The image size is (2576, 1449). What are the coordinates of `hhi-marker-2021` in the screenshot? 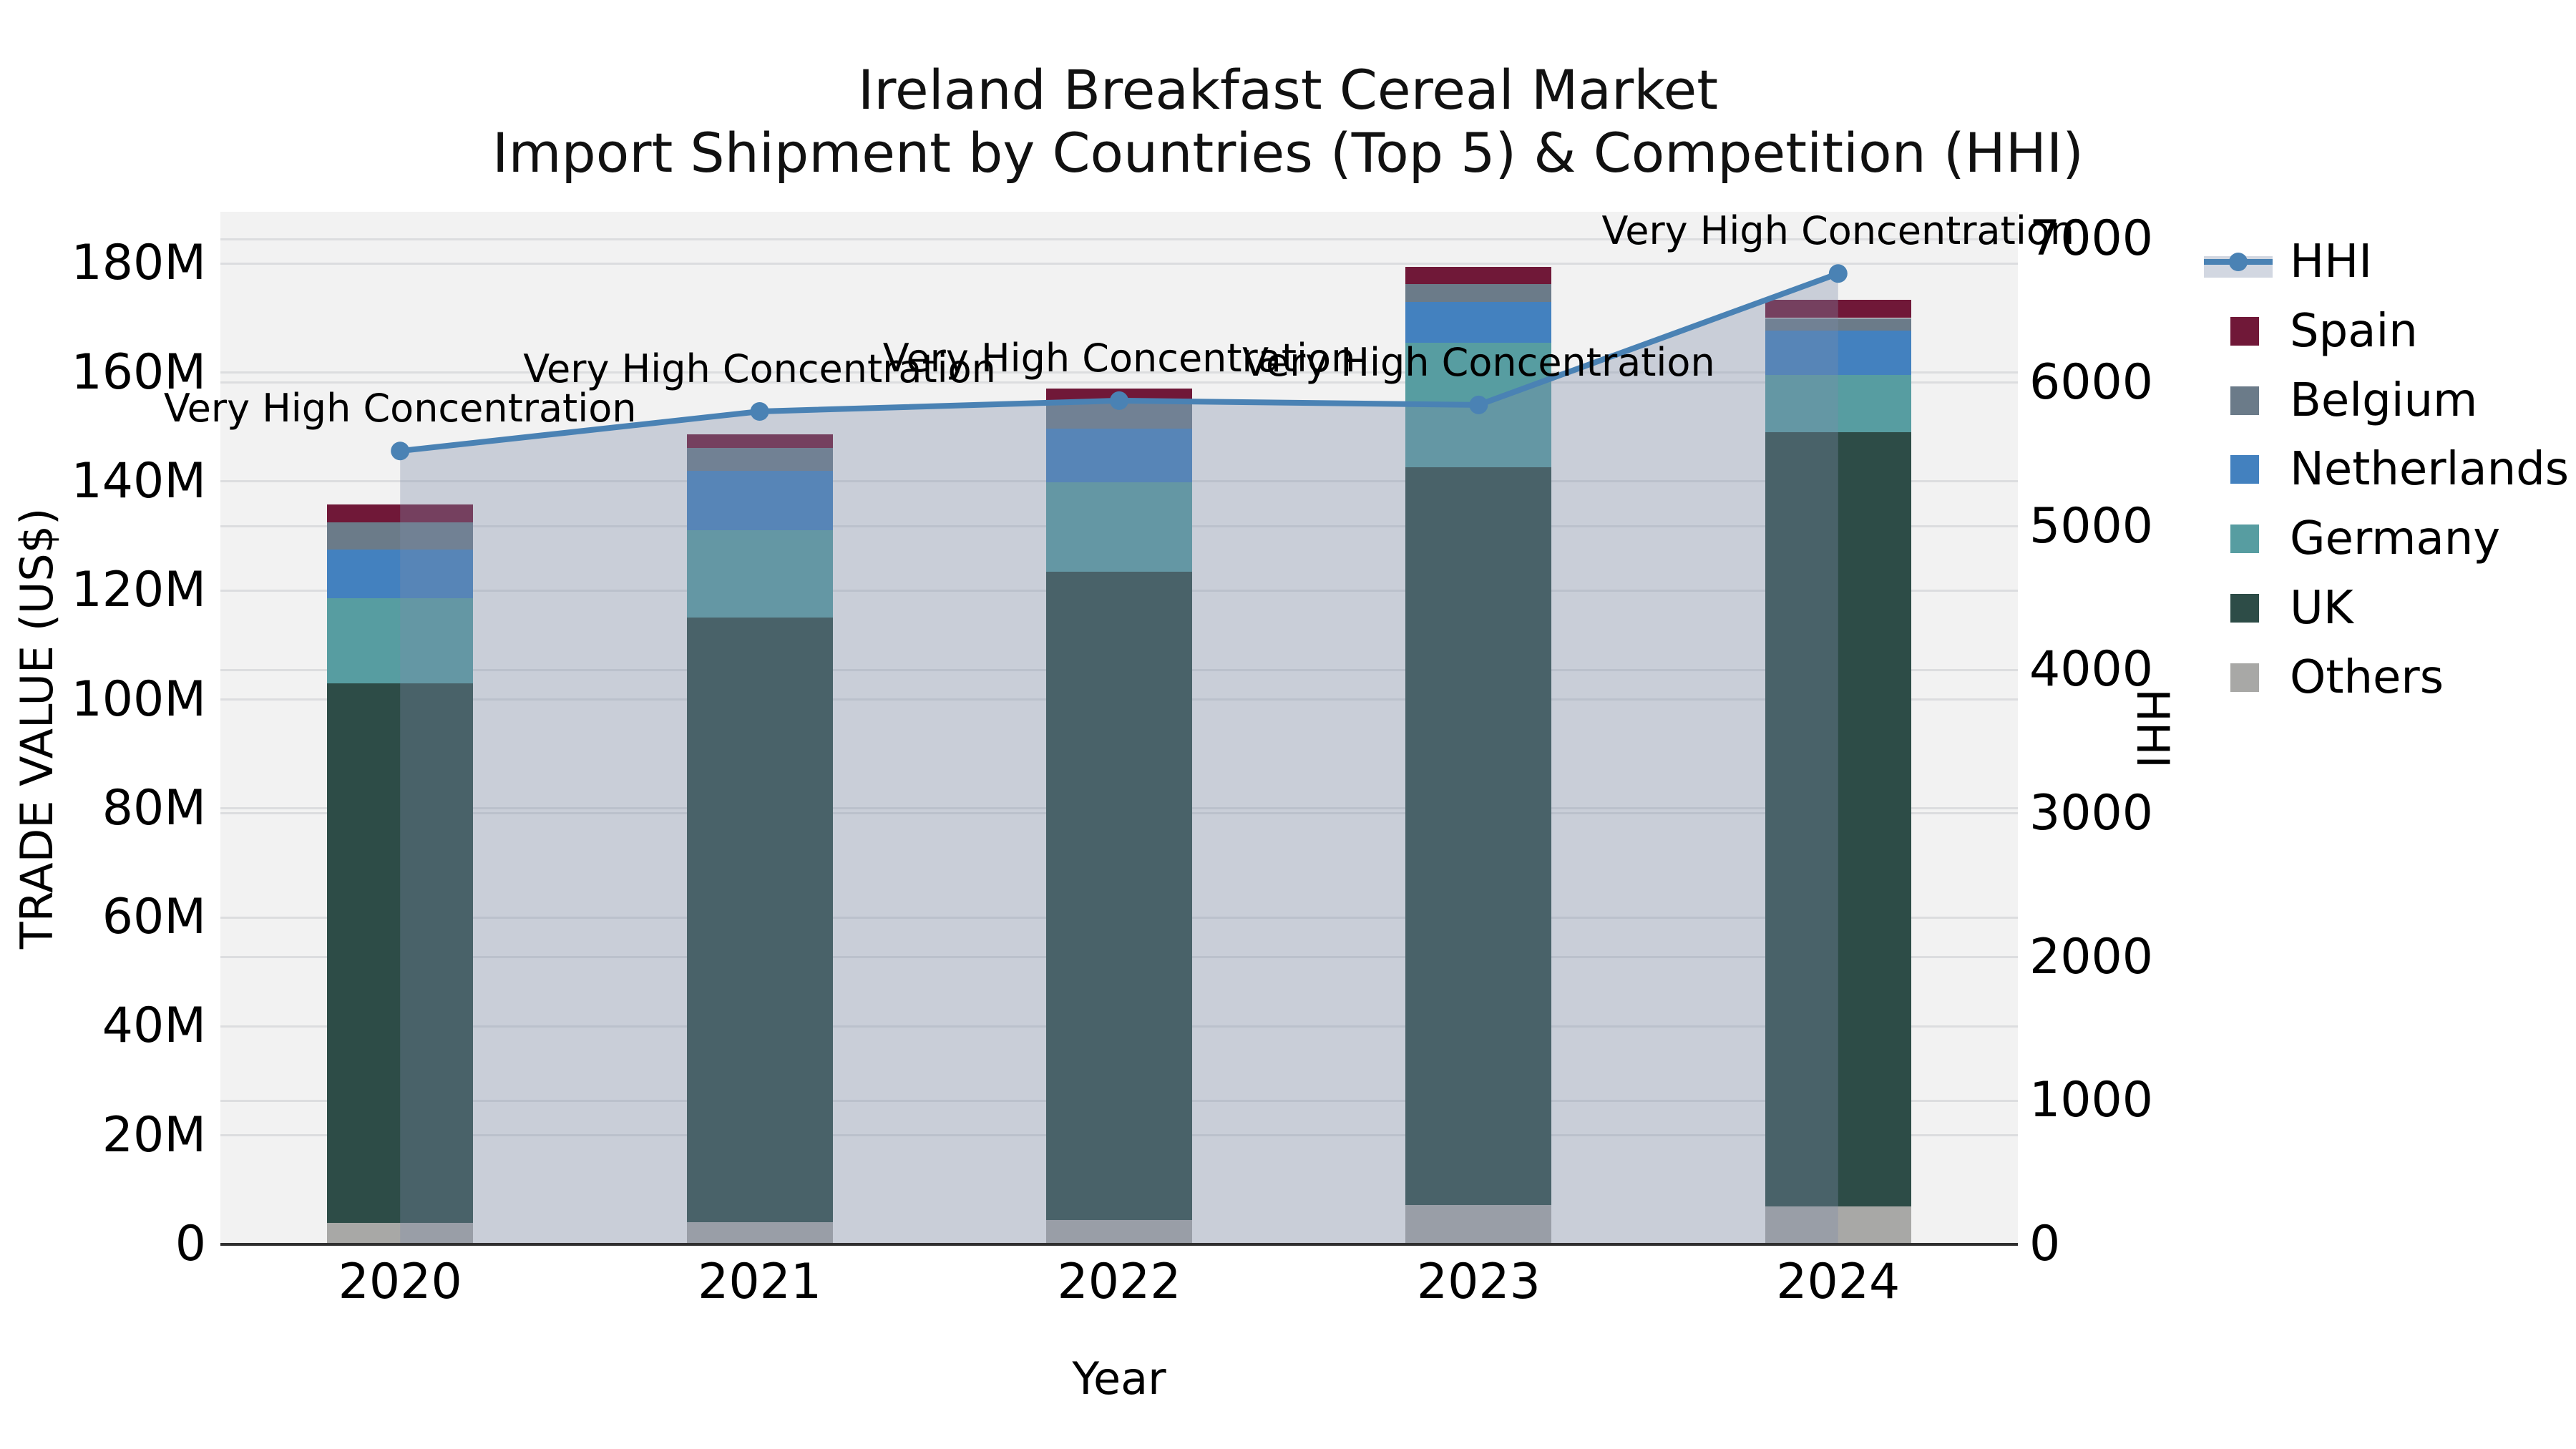 It's located at (759, 411).